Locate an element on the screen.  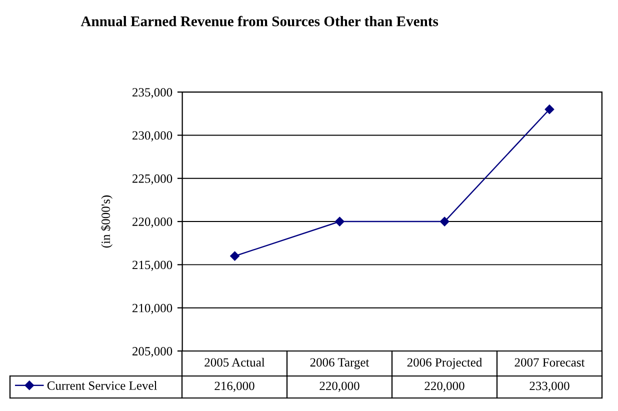
x-tick-label: 2006 Target is located at coordinates (340, 364).